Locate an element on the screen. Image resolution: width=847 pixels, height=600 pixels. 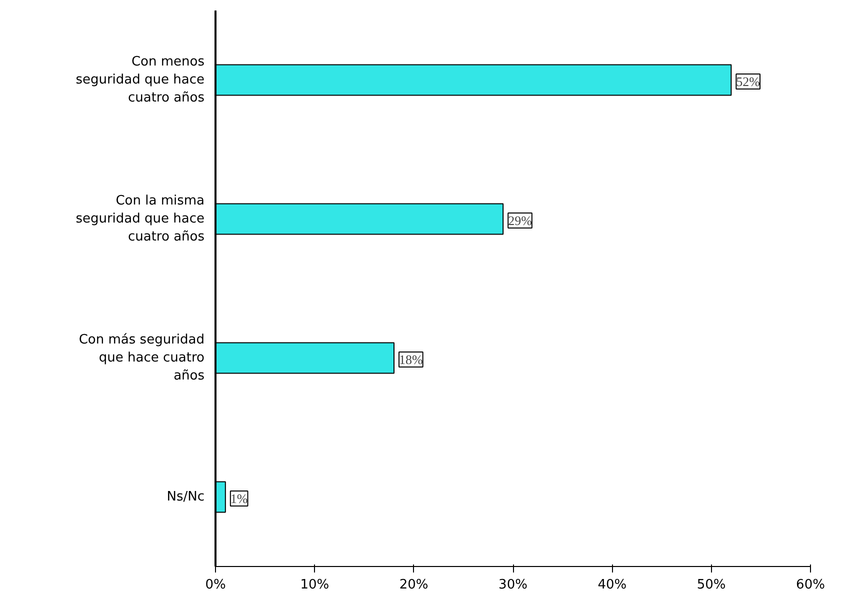
data-label: 29% is located at coordinates (520, 220).